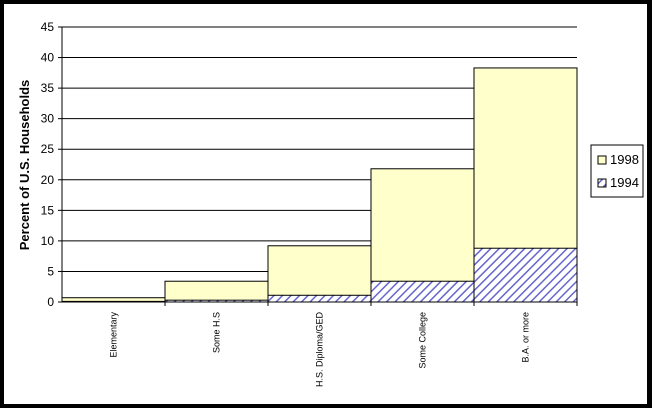 The image size is (652, 408). Describe the element at coordinates (217, 332) in the screenshot. I see `x-tick-label-1: Some H.S` at that location.